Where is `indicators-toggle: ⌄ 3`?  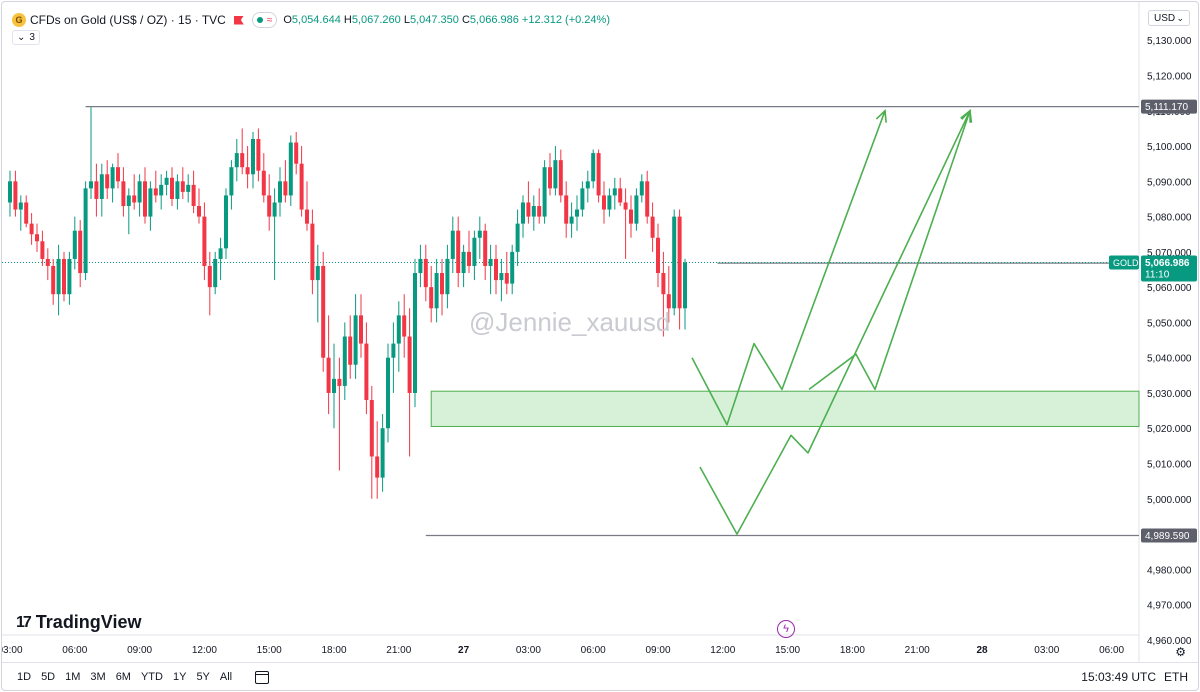
indicators-toggle: ⌄ 3 is located at coordinates (26, 37).